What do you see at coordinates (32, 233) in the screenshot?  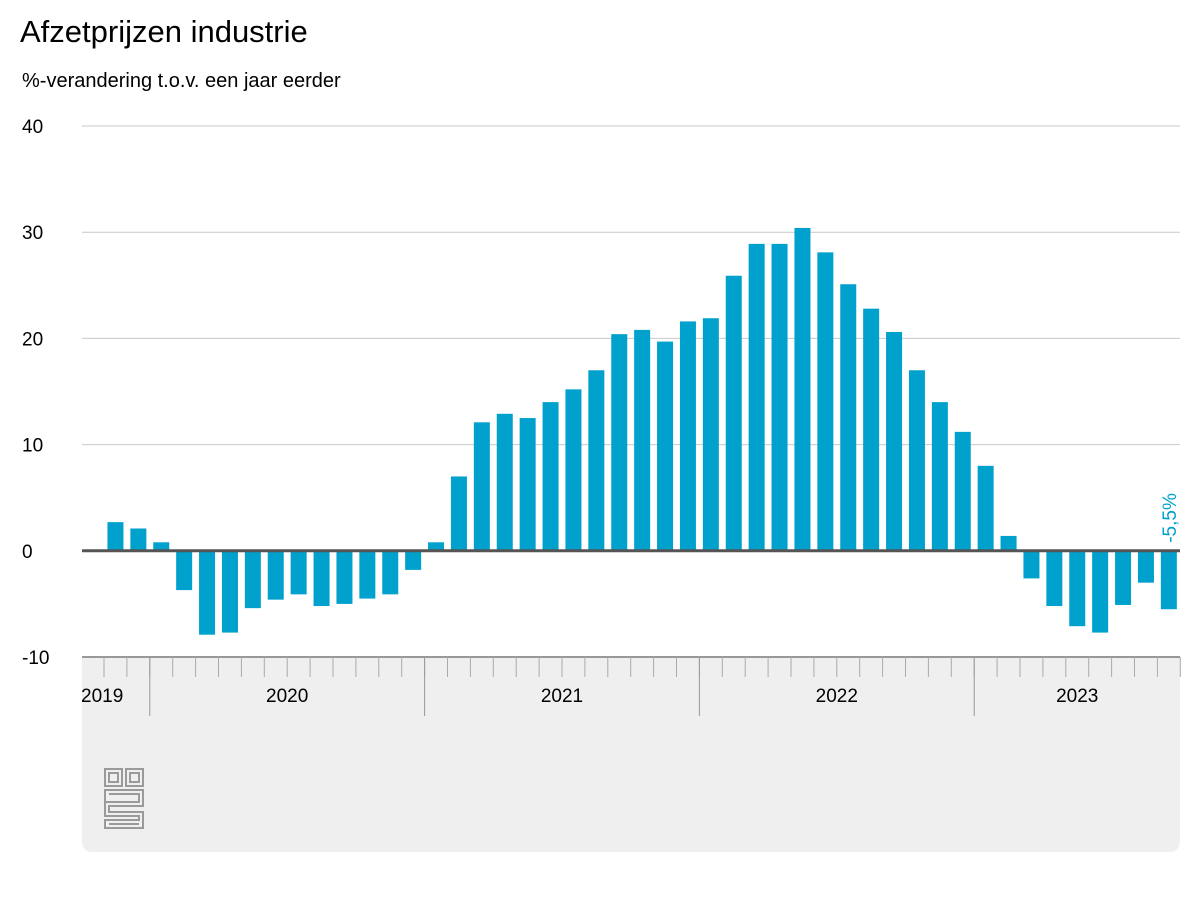 I see `y-tick-label: 30` at bounding box center [32, 233].